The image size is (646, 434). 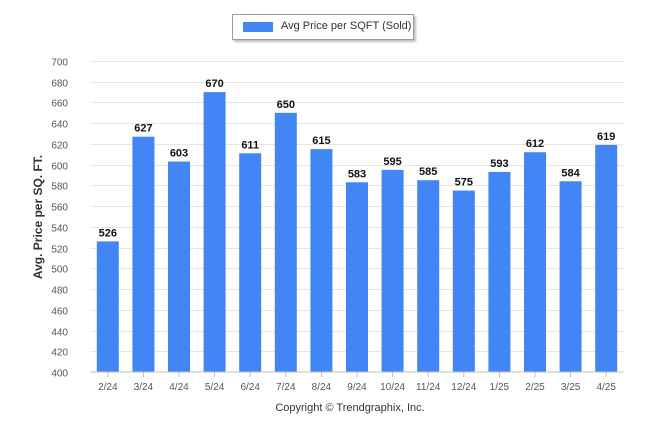 What do you see at coordinates (179, 154) in the screenshot?
I see `bar-value-label: 603` at bounding box center [179, 154].